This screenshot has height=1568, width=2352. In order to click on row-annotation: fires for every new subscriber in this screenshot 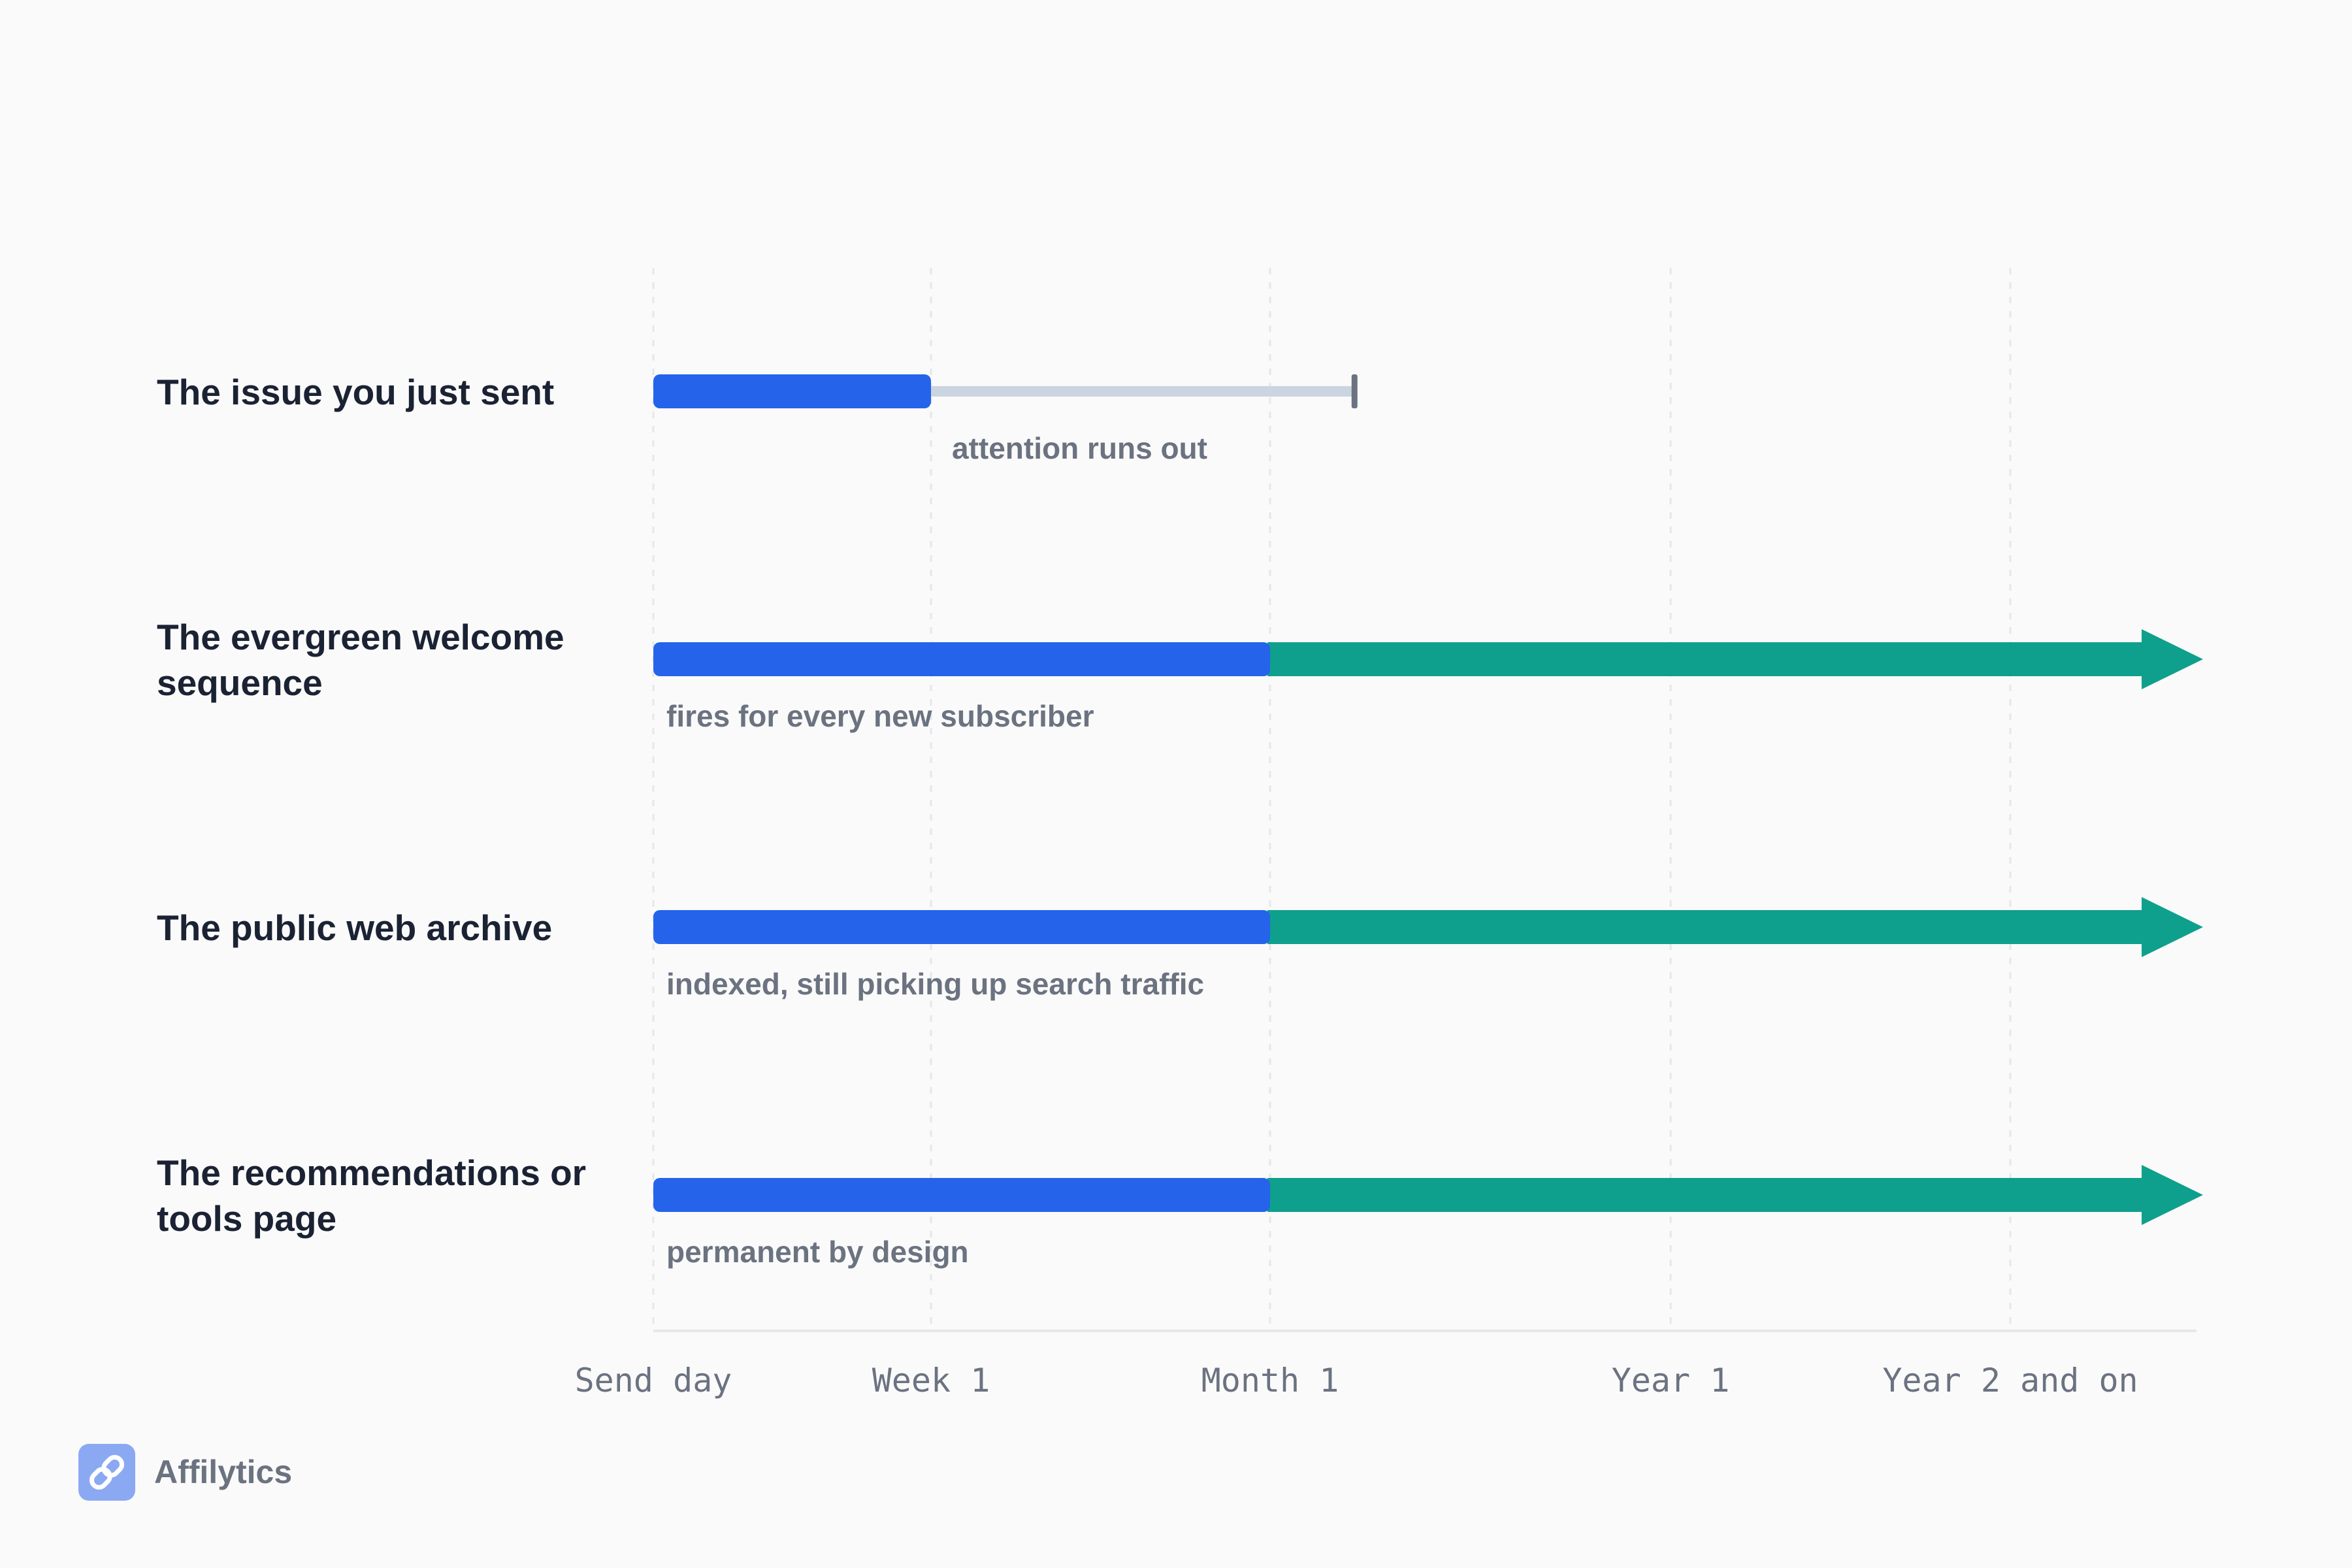, I will do `click(880, 716)`.